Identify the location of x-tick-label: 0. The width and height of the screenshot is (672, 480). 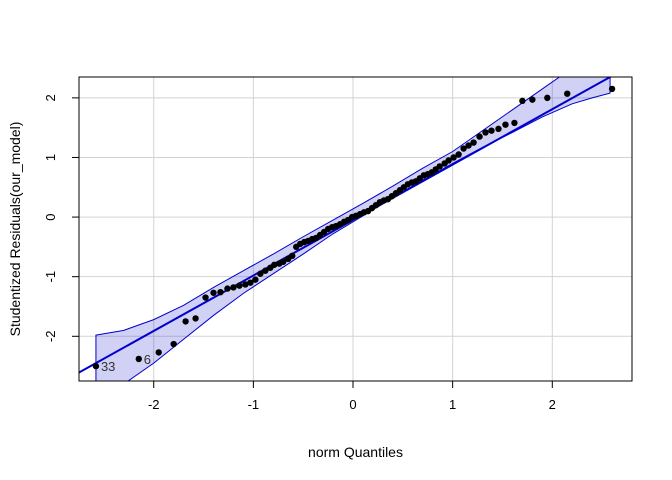
(352, 404).